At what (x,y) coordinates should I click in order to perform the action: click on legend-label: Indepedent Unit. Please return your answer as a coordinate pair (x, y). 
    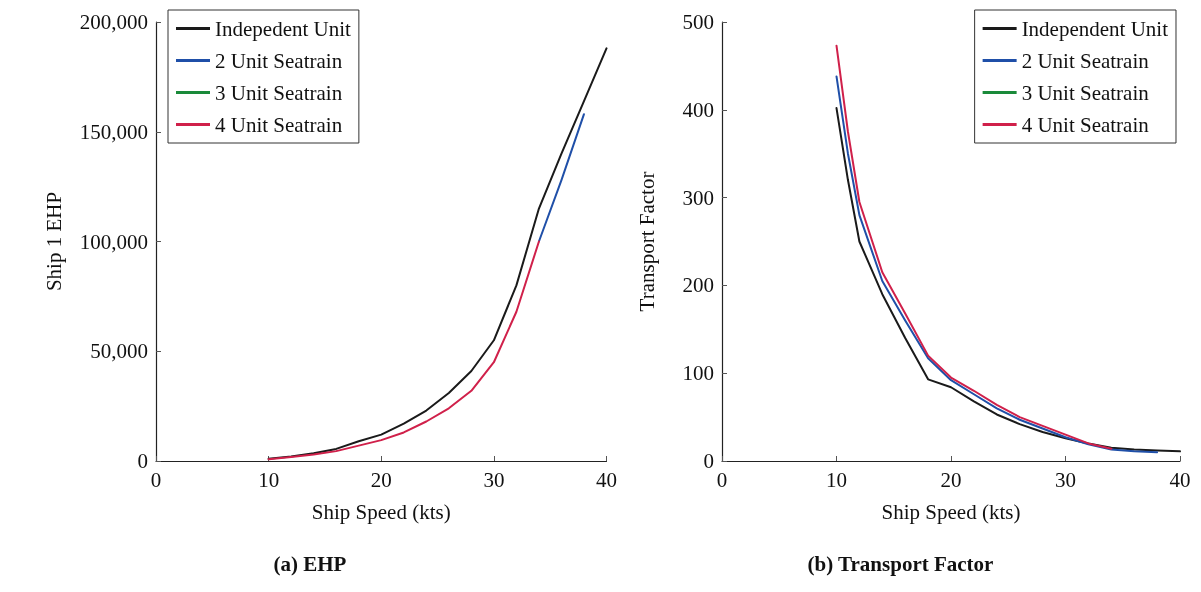
    Looking at the image, I should click on (283, 28).